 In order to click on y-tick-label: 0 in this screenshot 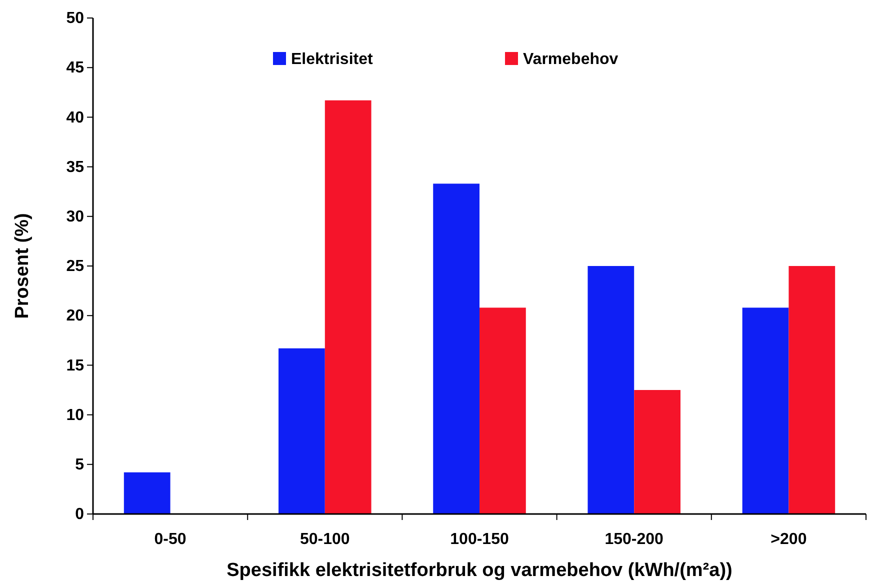, I will do `click(79, 515)`.